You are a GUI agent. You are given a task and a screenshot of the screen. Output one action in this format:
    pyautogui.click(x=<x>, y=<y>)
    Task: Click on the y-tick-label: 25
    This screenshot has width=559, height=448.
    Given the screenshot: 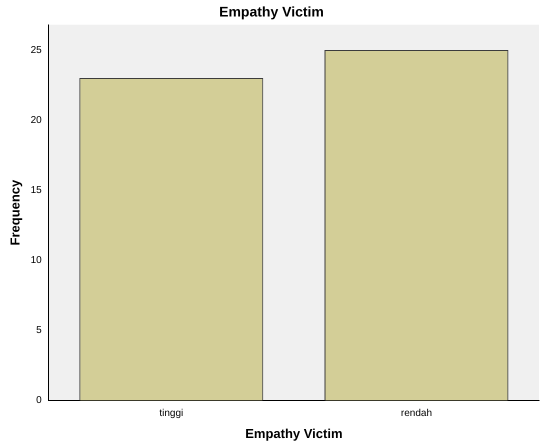 What is the action you would take?
    pyautogui.click(x=36, y=50)
    